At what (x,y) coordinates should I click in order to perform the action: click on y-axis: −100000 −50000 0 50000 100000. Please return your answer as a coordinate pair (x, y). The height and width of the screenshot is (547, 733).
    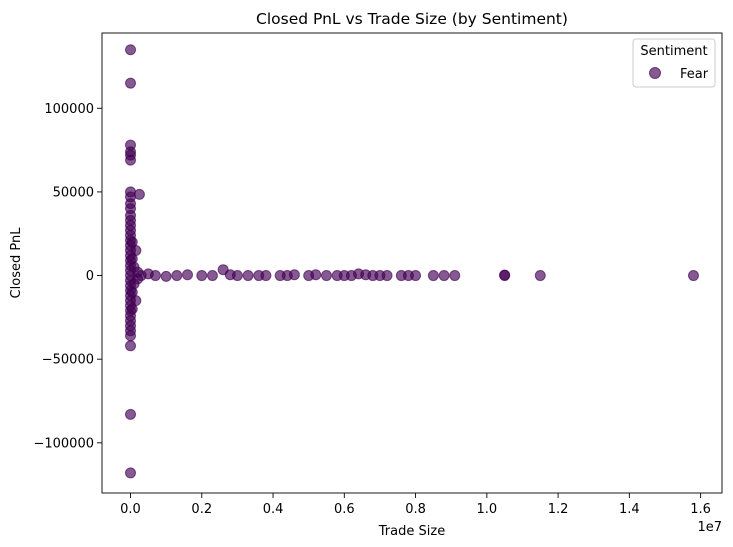
    Looking at the image, I should click on (67, 276).